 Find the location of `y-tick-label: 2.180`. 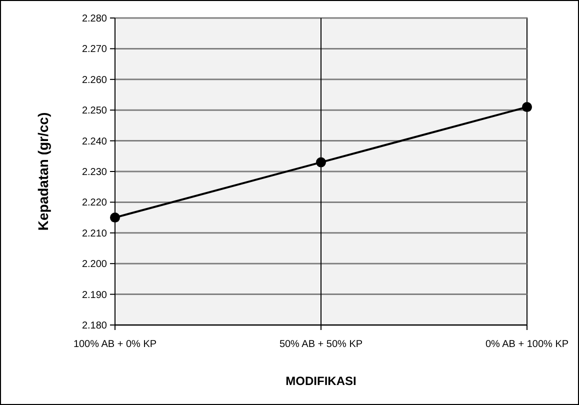

y-tick-label: 2.180 is located at coordinates (95, 326).